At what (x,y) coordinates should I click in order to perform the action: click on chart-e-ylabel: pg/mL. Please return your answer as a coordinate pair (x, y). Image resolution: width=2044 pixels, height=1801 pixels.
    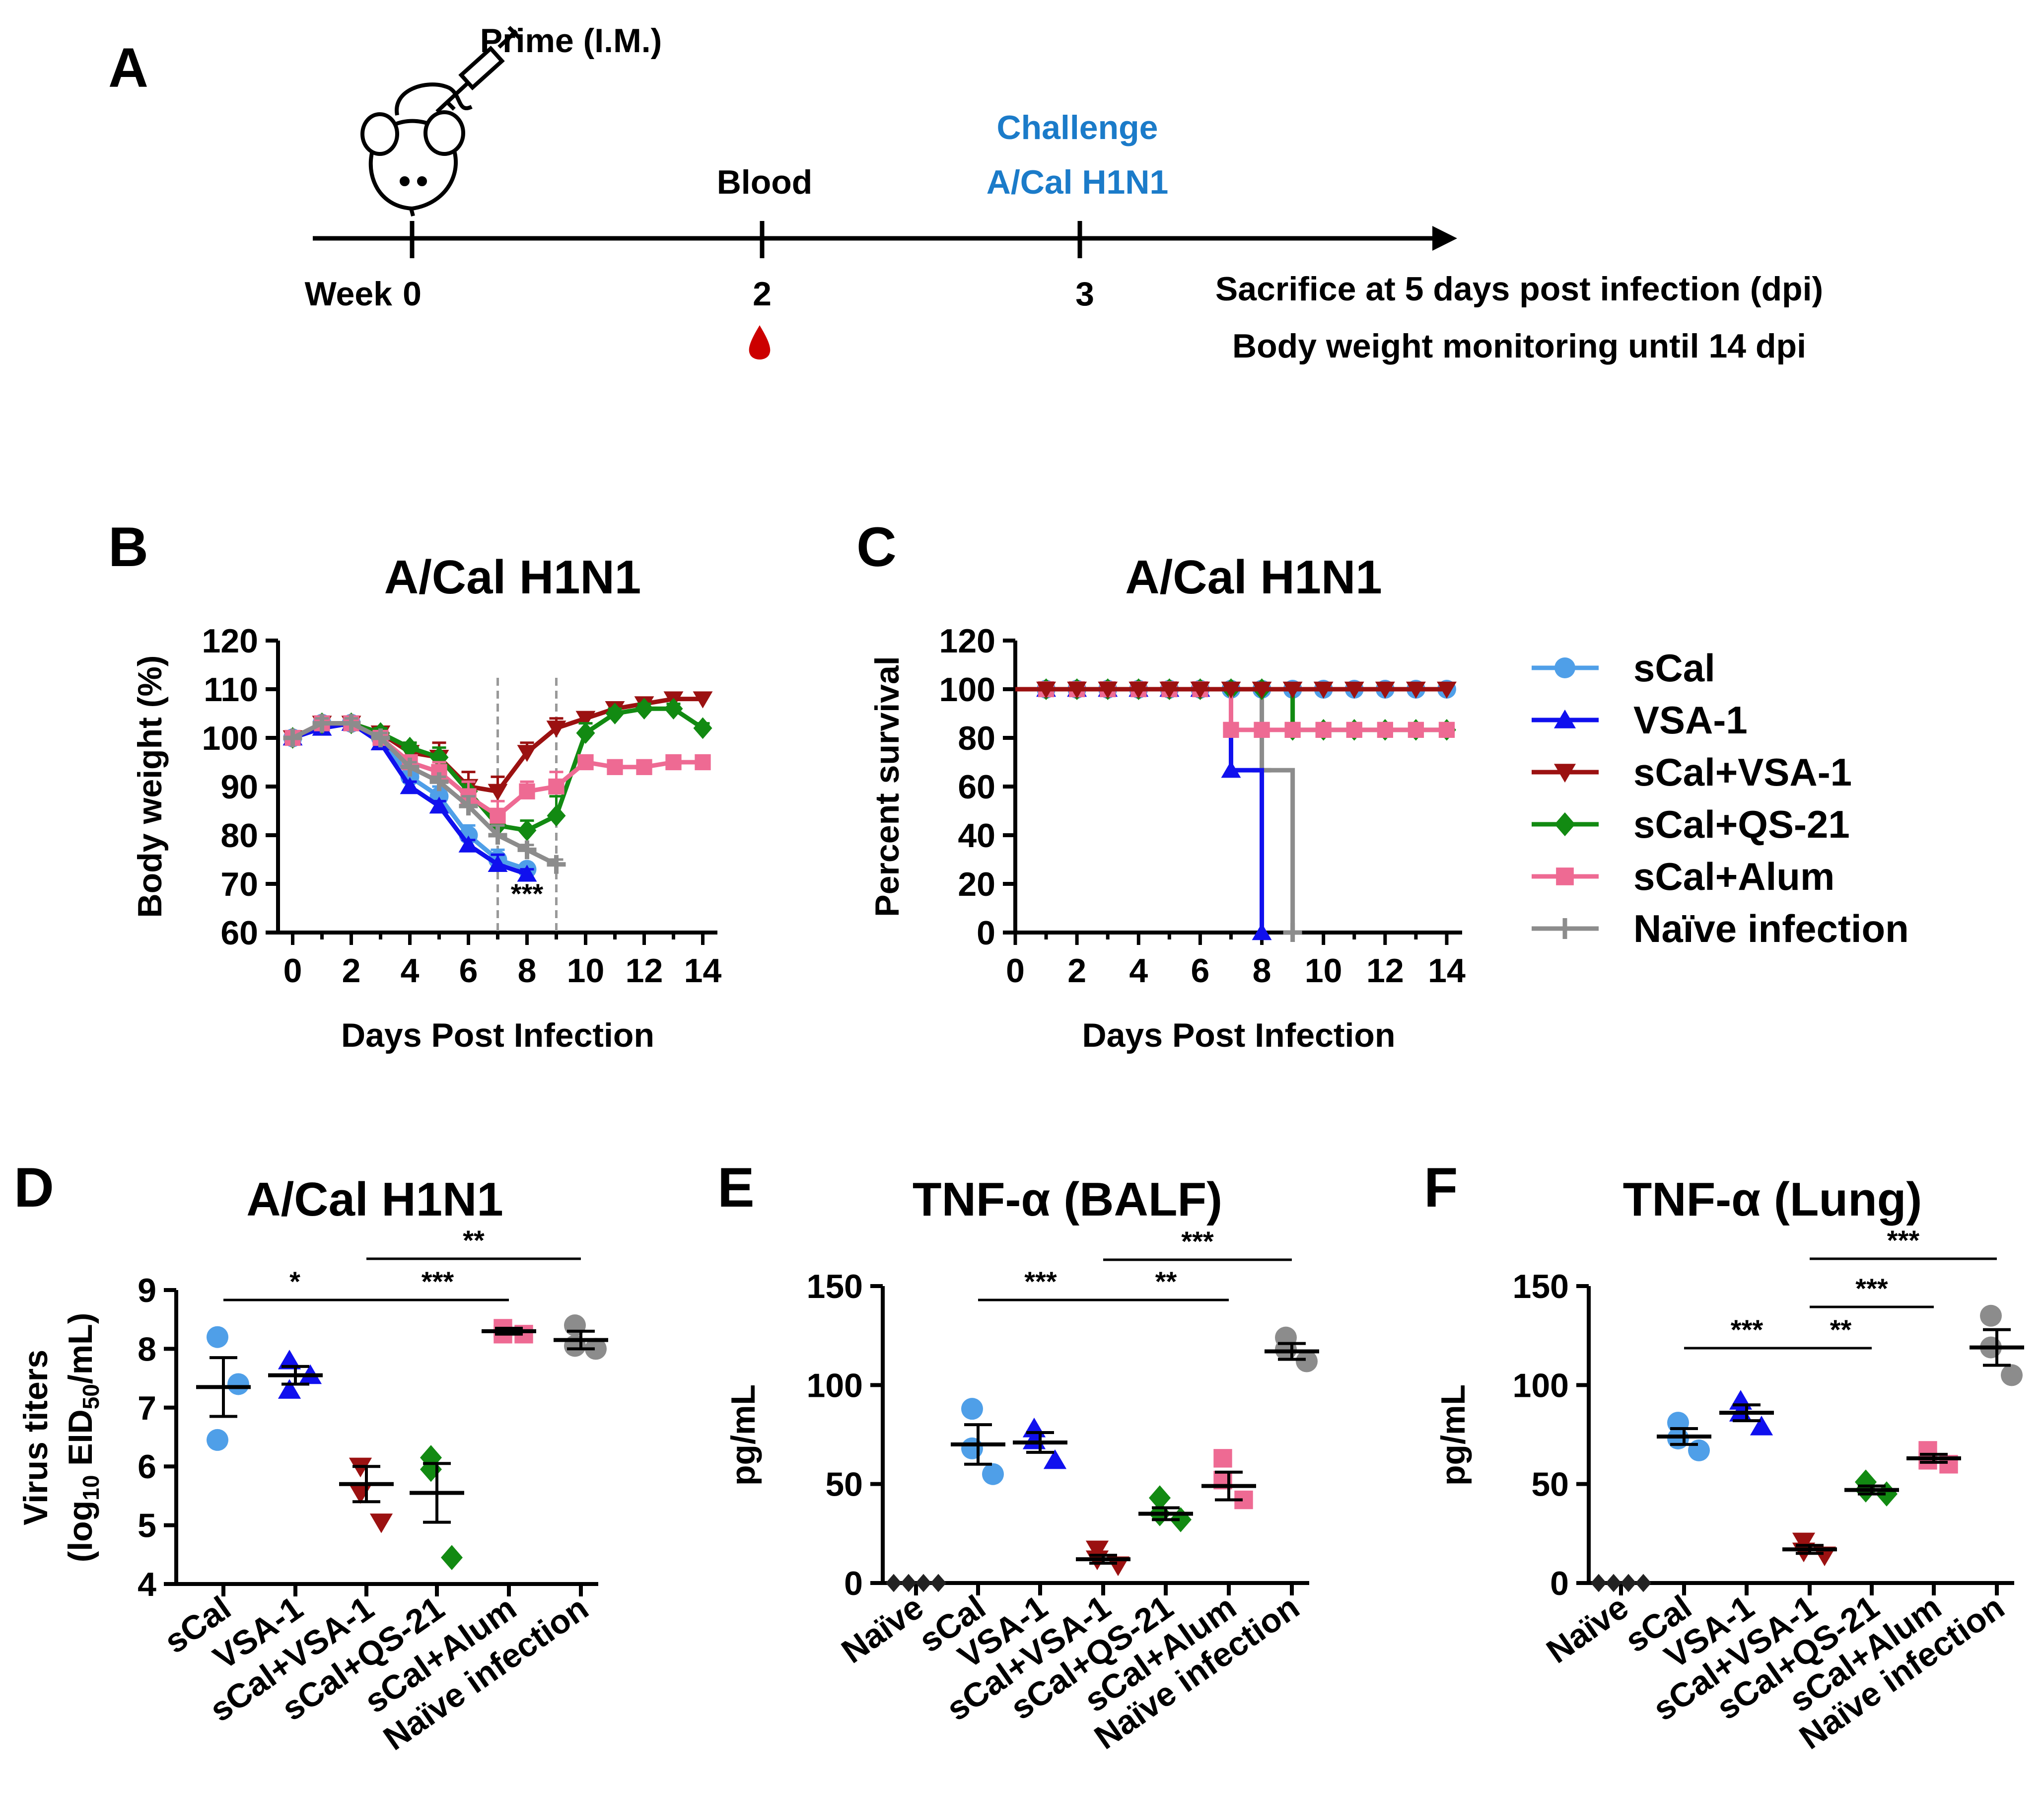
    Looking at the image, I should click on (743, 1435).